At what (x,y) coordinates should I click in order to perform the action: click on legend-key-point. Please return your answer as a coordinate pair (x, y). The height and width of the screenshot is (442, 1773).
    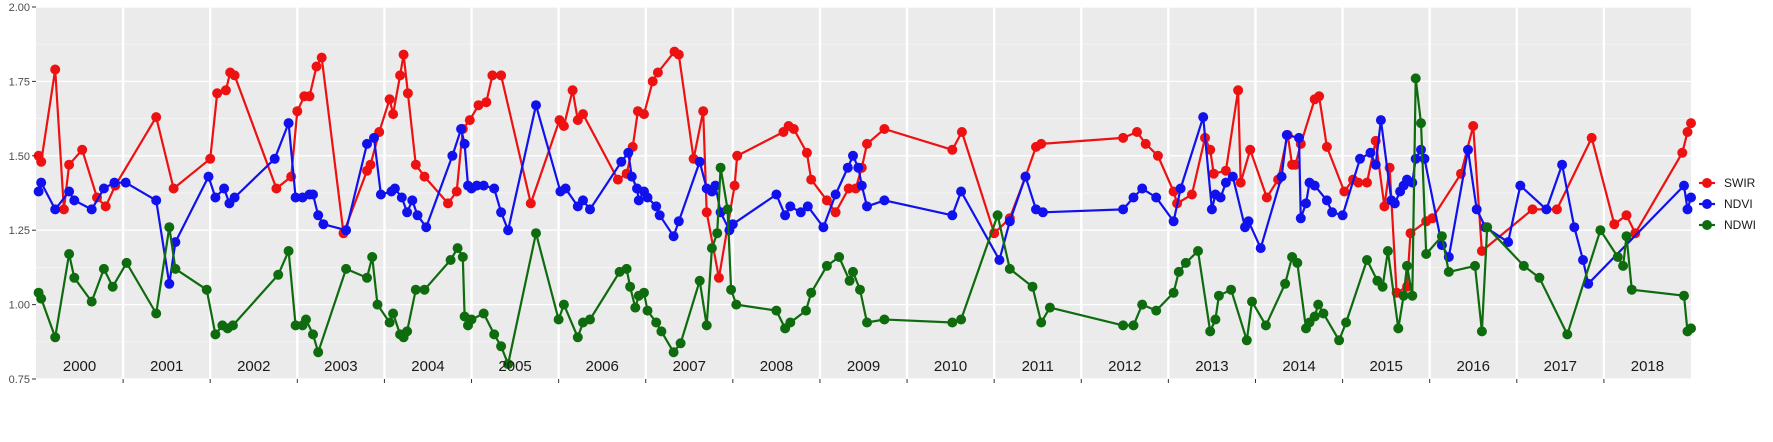
    Looking at the image, I should click on (1707, 225).